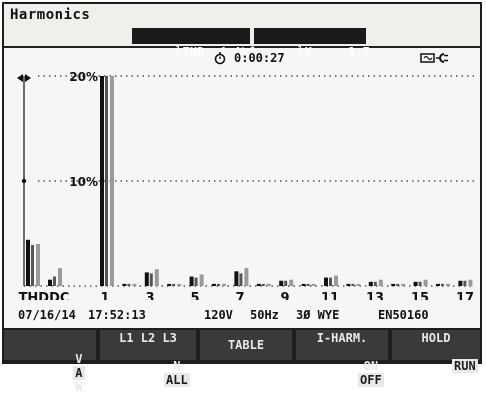  I want to click on bar-8-s1, so click(258, 284).